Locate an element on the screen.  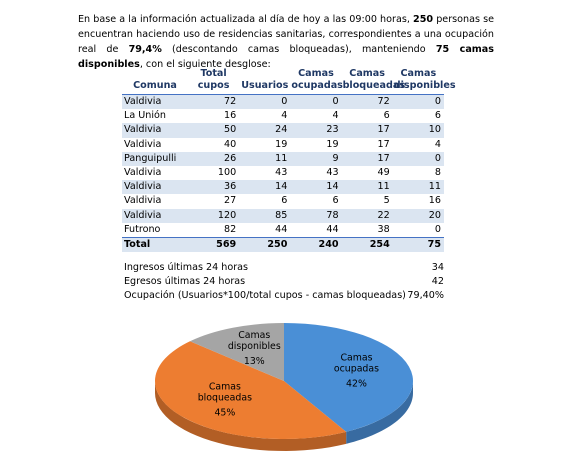
summary-value: 34 is located at coordinates (437, 267).